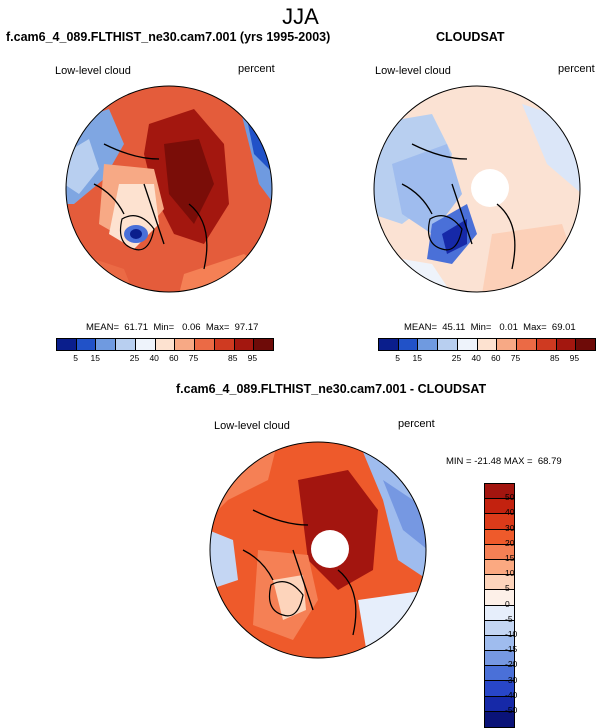 Image resolution: width=601 pixels, height=728 pixels. What do you see at coordinates (576, 69) in the screenshot?
I see `panel2-units-label: percent` at bounding box center [576, 69].